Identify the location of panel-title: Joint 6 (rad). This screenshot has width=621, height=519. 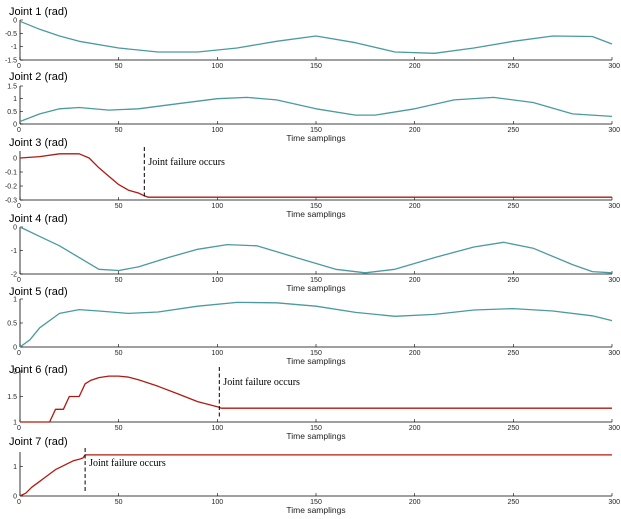
(38, 370).